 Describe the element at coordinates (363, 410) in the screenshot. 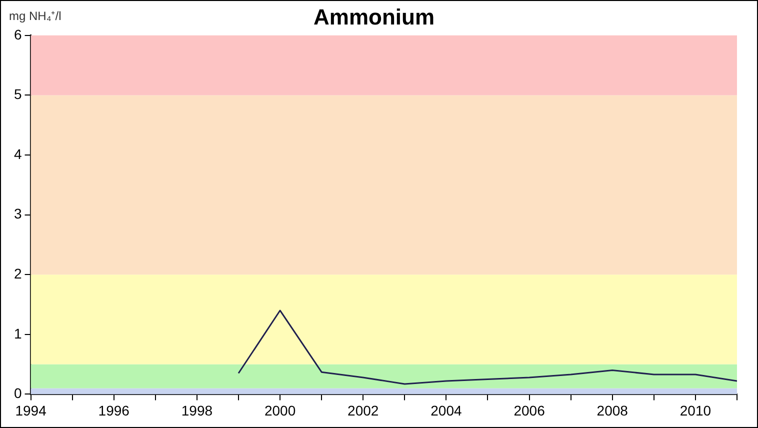

I see `x-tick-label: 2002` at that location.